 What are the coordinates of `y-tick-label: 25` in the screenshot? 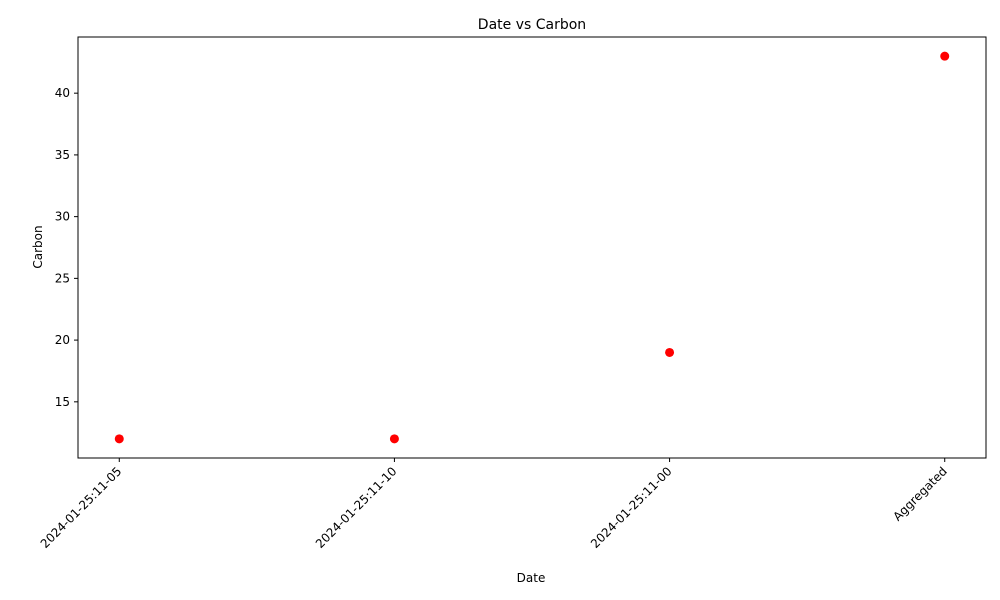 It's located at (62, 278).